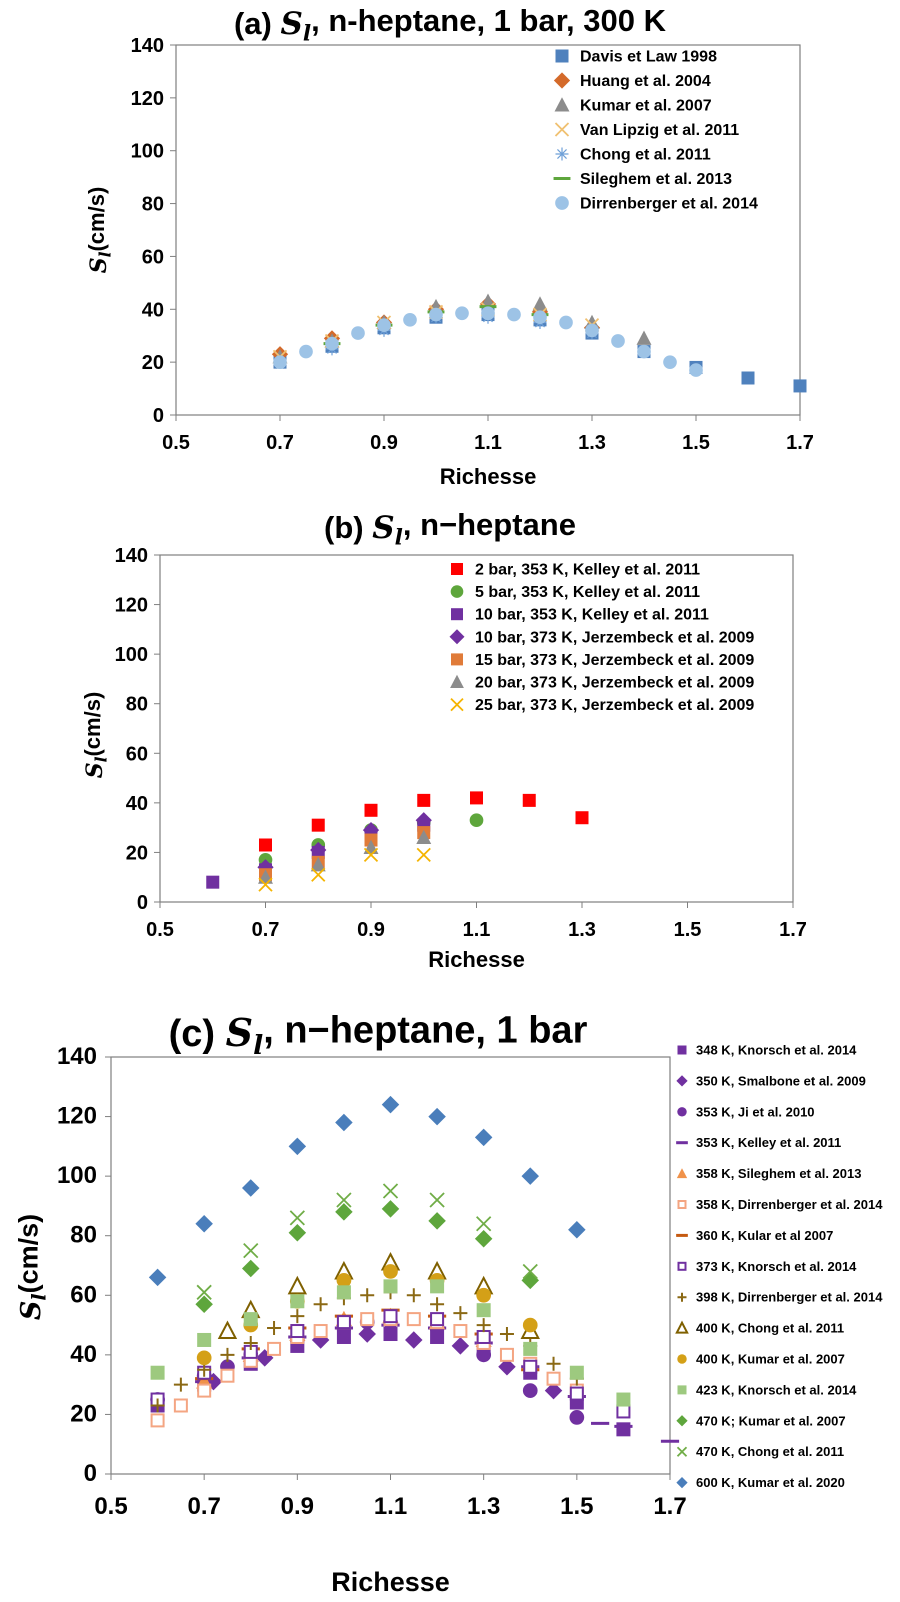  What do you see at coordinates (110, 1506) in the screenshot?
I see `x-tick-label: 0.5` at bounding box center [110, 1506].